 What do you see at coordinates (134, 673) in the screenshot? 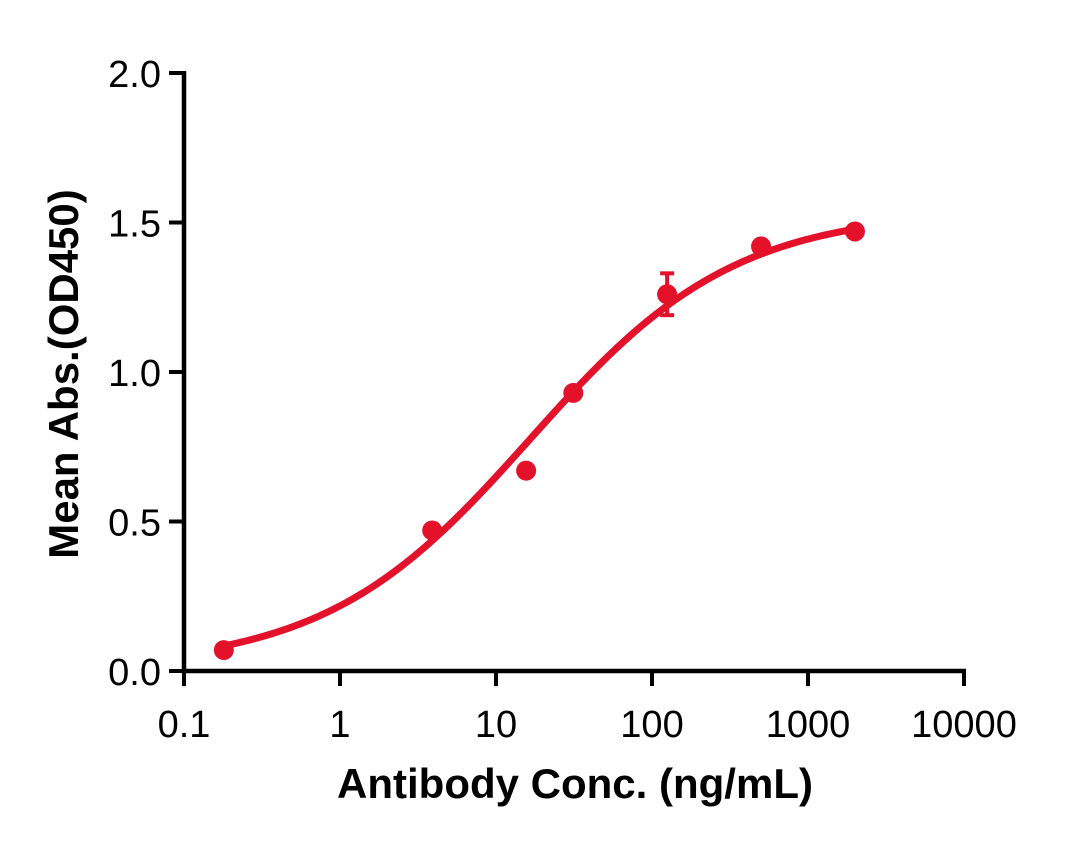
I see `y-axis-tick-label: 0.0` at bounding box center [134, 673].